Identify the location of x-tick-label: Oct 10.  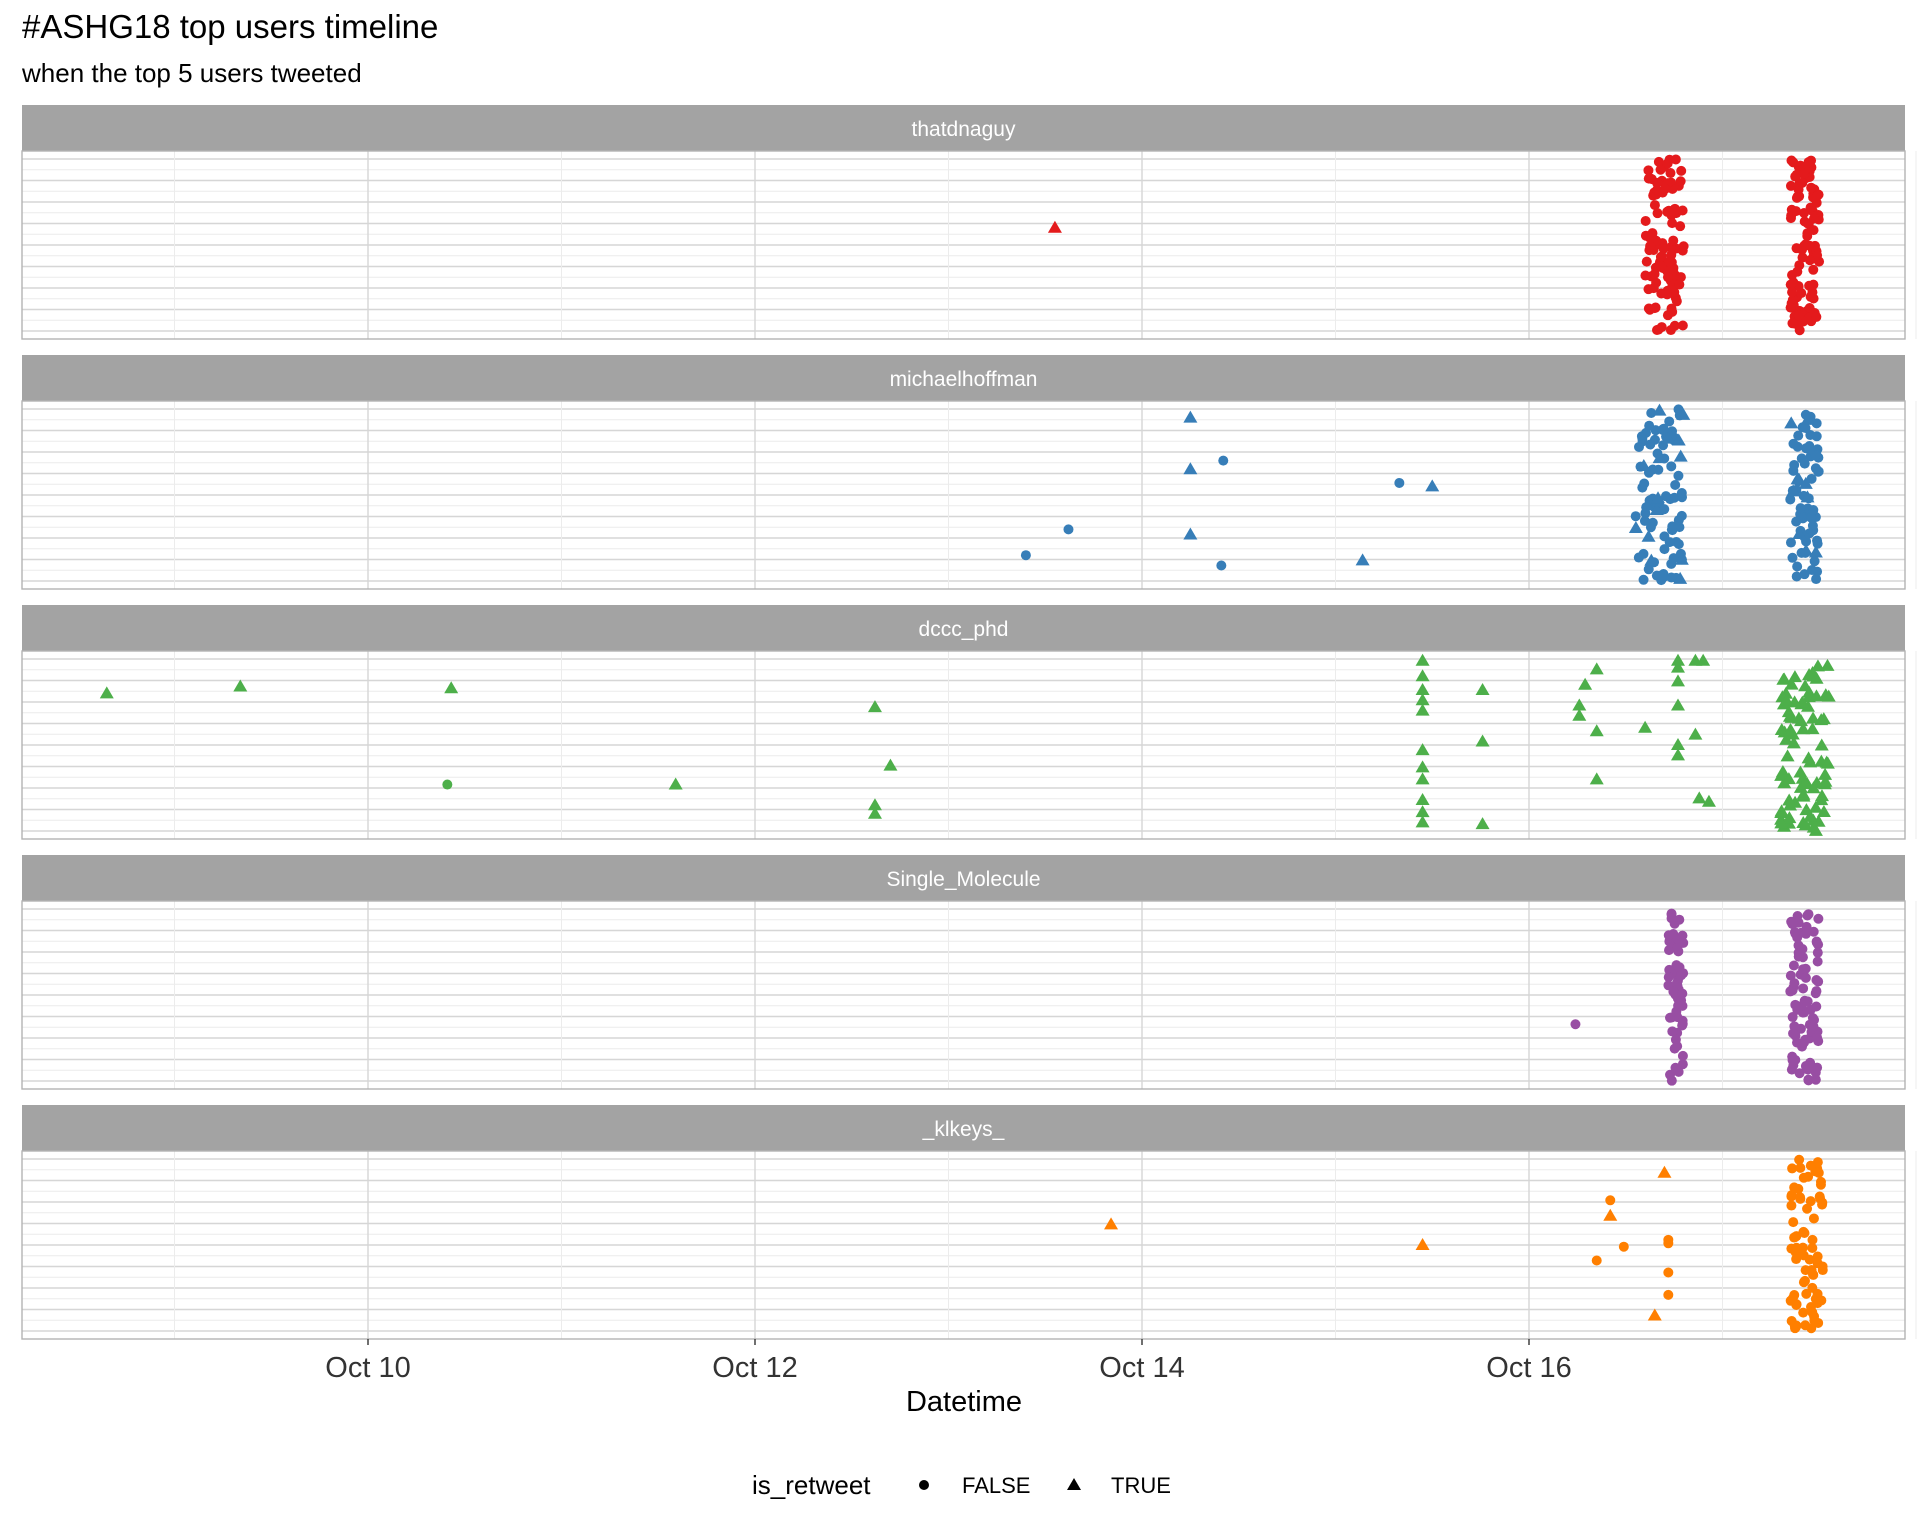
(367, 1368).